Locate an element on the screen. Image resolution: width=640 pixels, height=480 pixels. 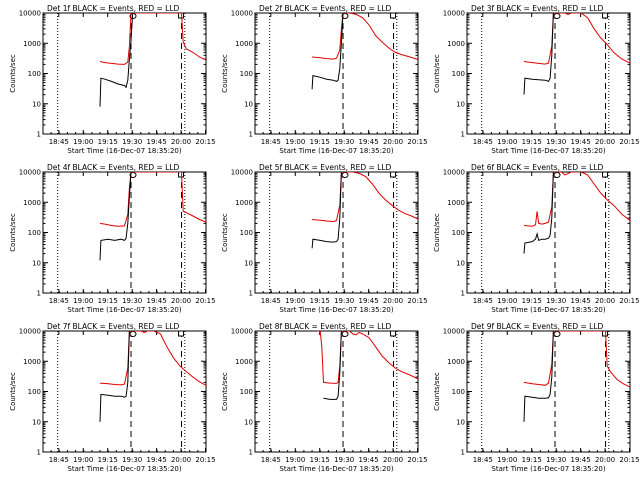
panel-title: Det 5f BLACK = Events, RED = LLD is located at coordinates (325, 167).